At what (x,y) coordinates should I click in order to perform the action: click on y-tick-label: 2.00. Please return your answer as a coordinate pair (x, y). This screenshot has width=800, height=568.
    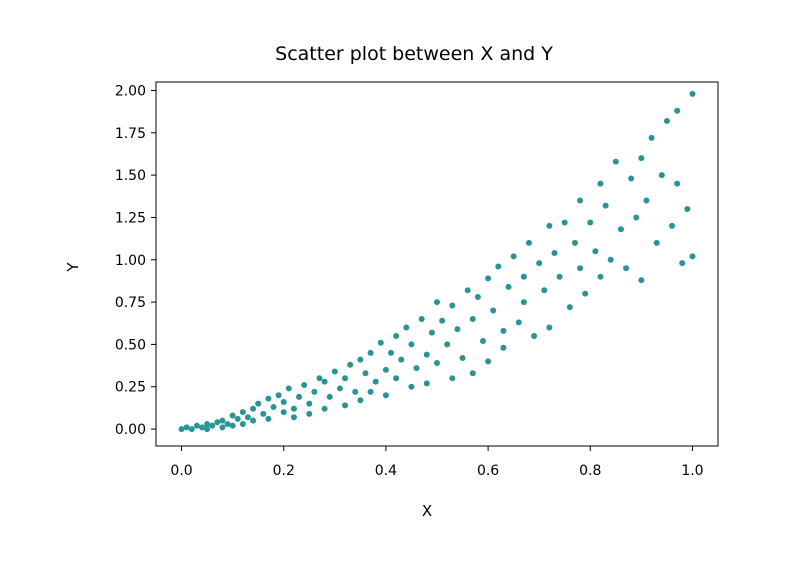
    Looking at the image, I should click on (130, 91).